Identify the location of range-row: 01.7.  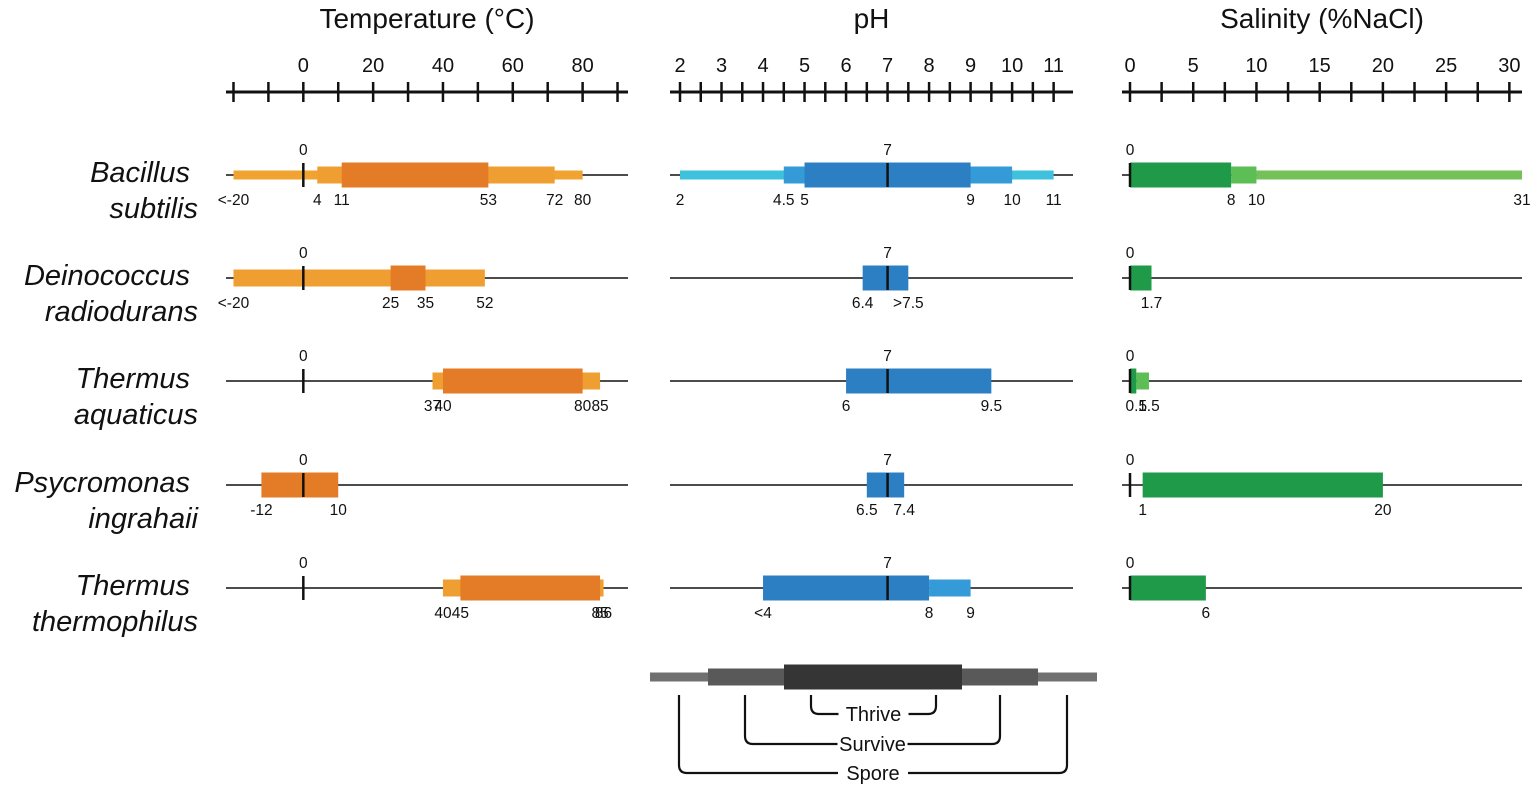
(1322, 278).